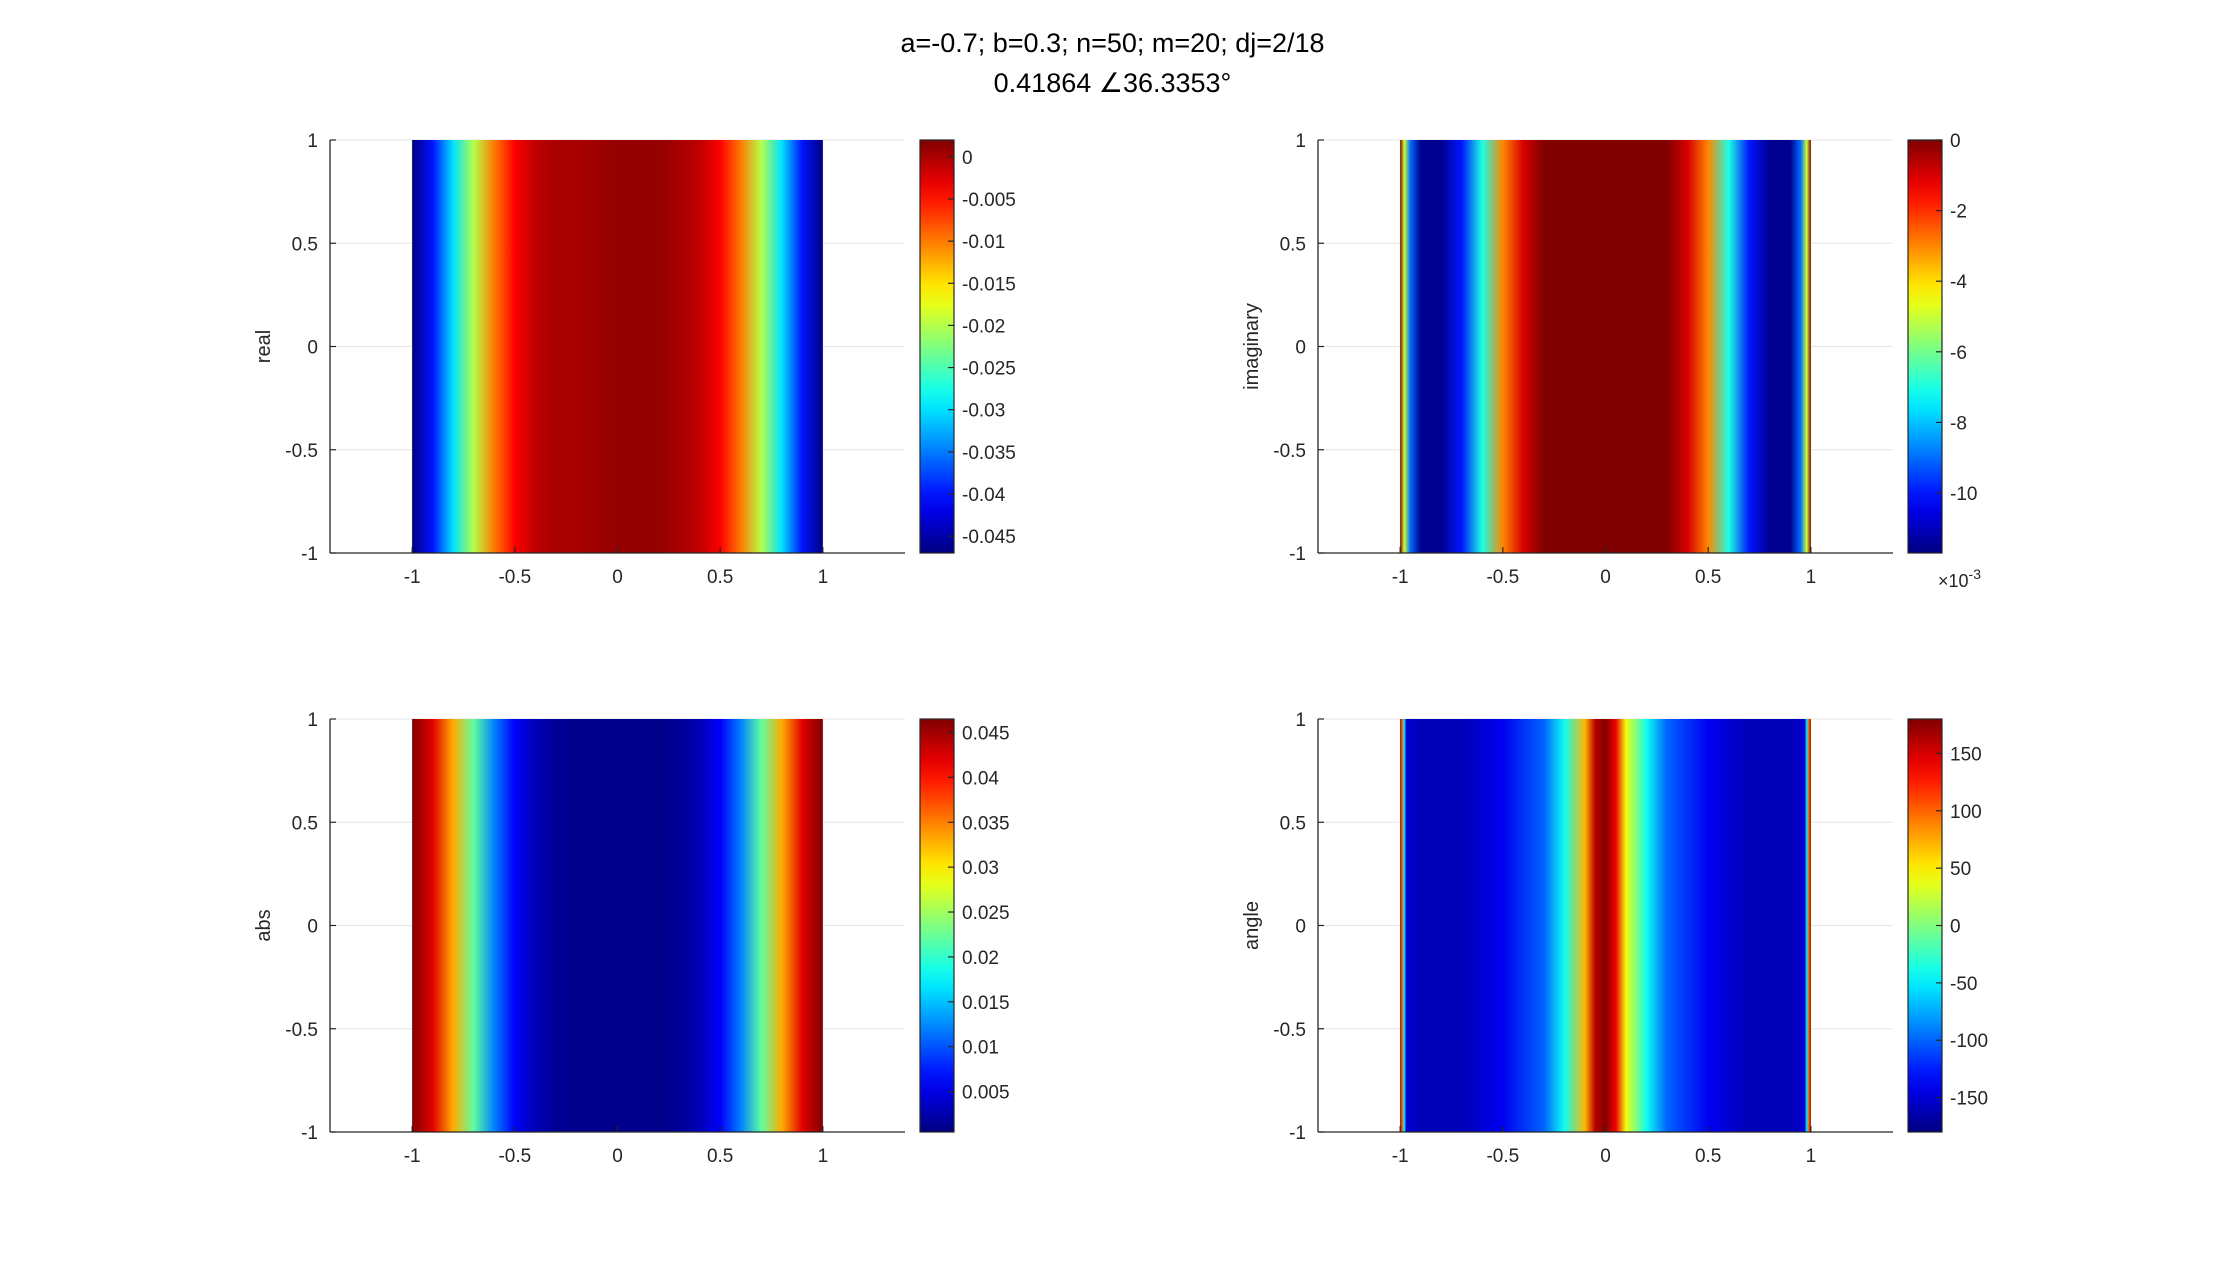 The height and width of the screenshot is (1261, 2225). Describe the element at coordinates (986, 1003) in the screenshot. I see `colorbar-tick-label: 0.015` at that location.